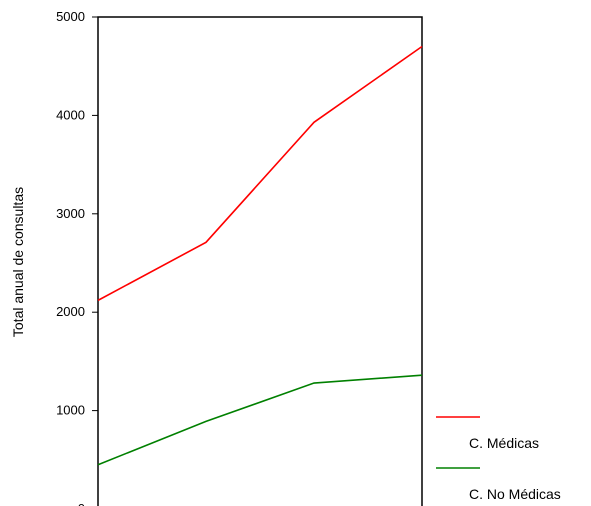 The width and height of the screenshot is (591, 506). I want to click on y-tick-label: 2000, so click(70, 311).